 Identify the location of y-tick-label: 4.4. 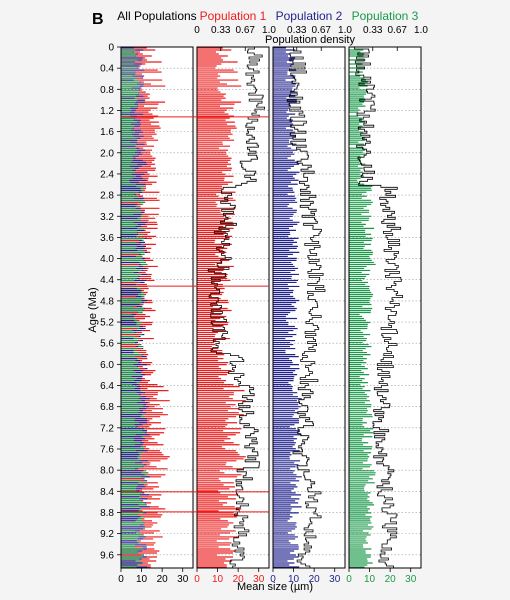
(107, 280).